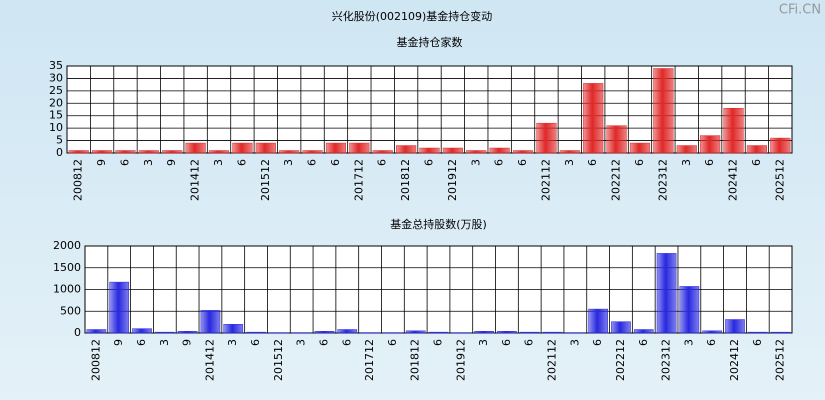 The image size is (825, 400). Describe the element at coordinates (56, 115) in the screenshot. I see `y-tick-label: 15` at that location.